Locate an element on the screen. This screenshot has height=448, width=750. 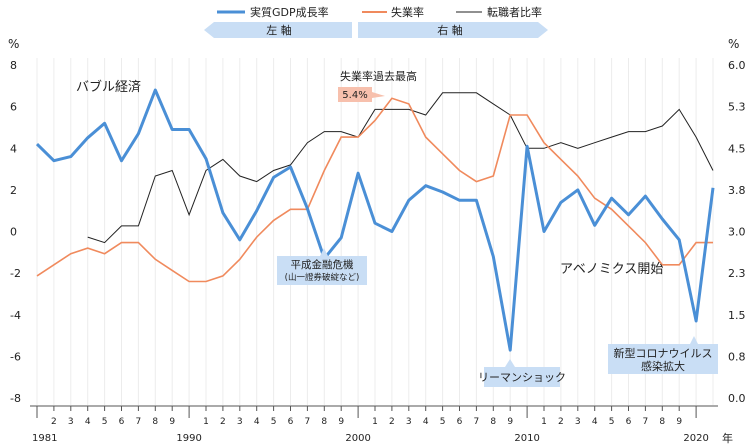
left-axis-banner is located at coordinates (278, 30).